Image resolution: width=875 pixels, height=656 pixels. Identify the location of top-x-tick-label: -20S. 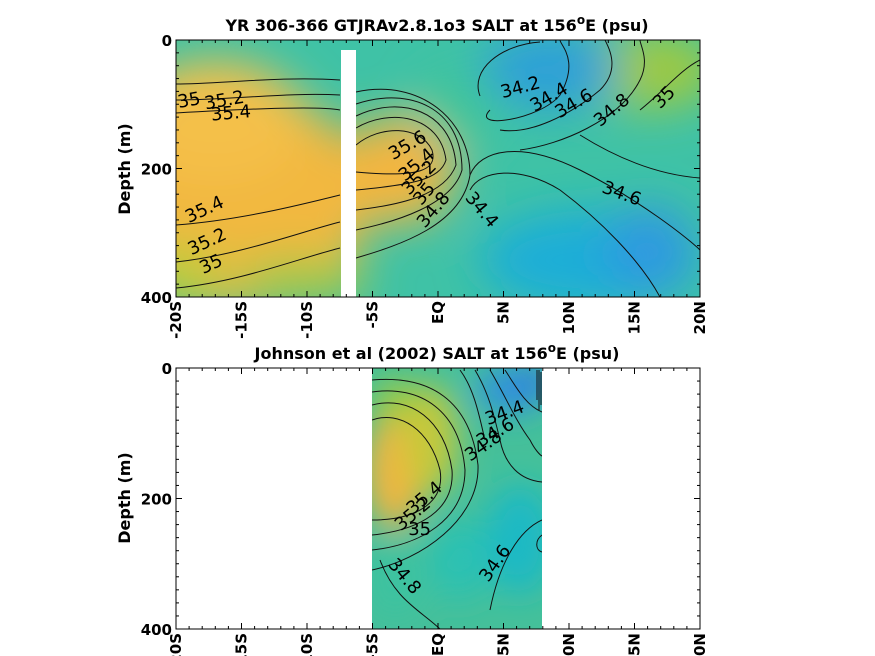
(176, 320).